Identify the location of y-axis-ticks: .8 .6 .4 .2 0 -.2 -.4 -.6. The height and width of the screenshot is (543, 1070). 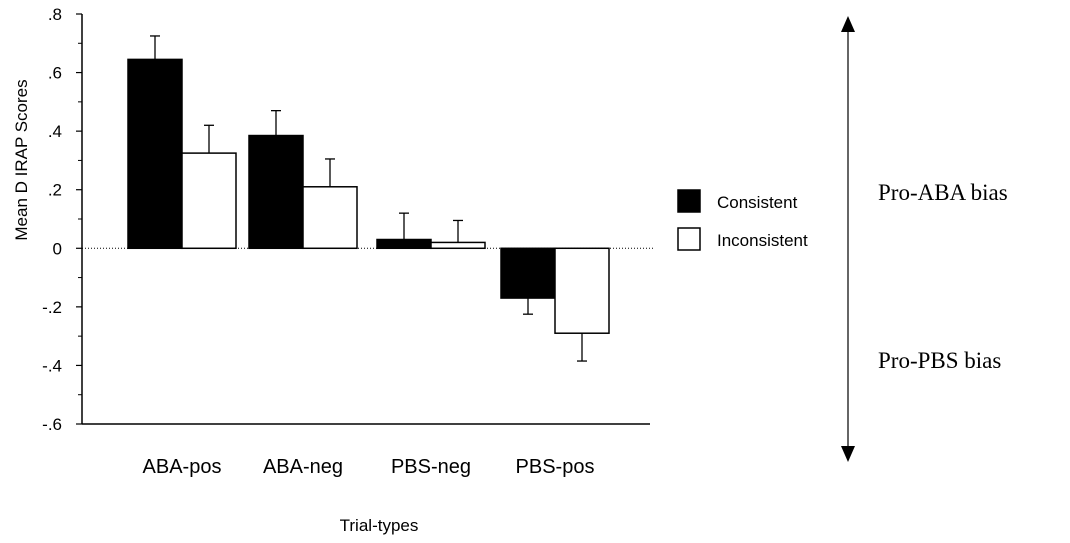
(62, 219).